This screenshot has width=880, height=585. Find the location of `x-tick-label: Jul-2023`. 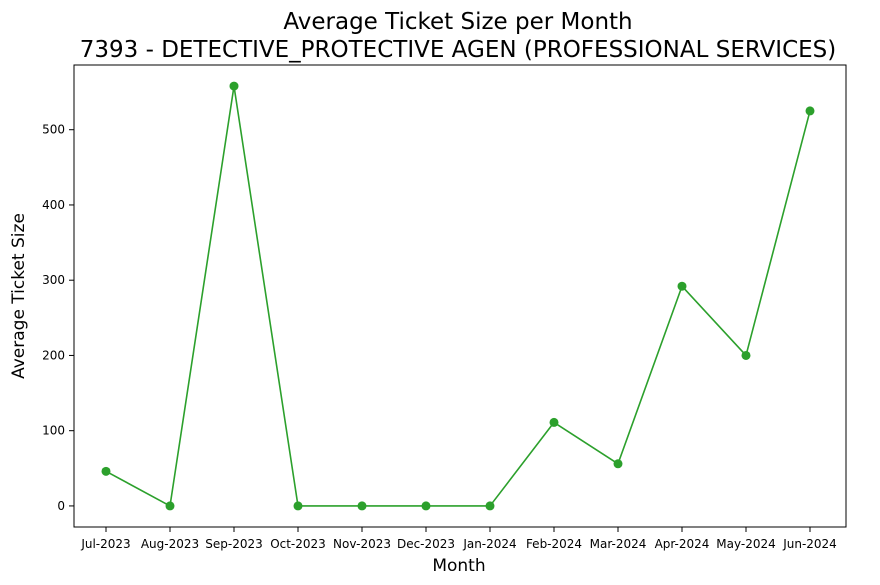

x-tick-label: Jul-2023 is located at coordinates (105, 544).